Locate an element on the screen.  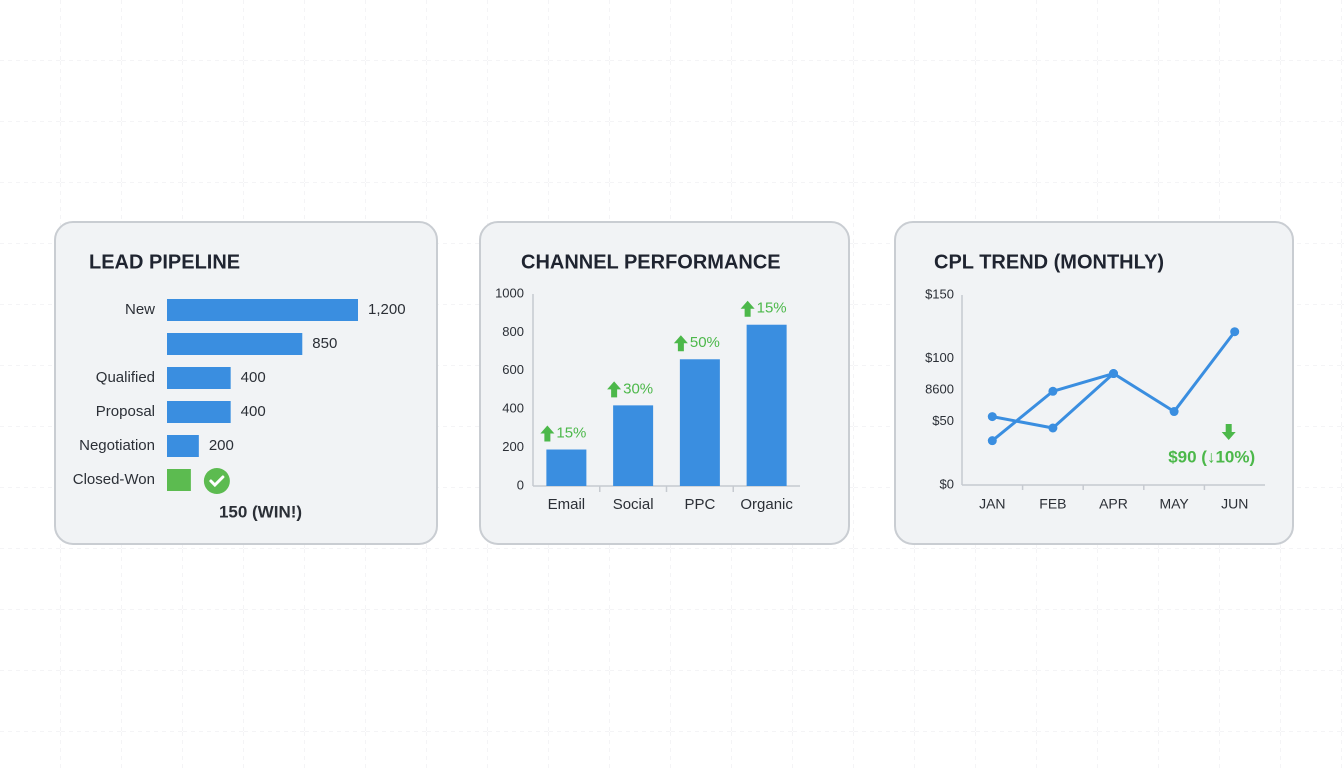
value-label: 850 is located at coordinates (324, 343).